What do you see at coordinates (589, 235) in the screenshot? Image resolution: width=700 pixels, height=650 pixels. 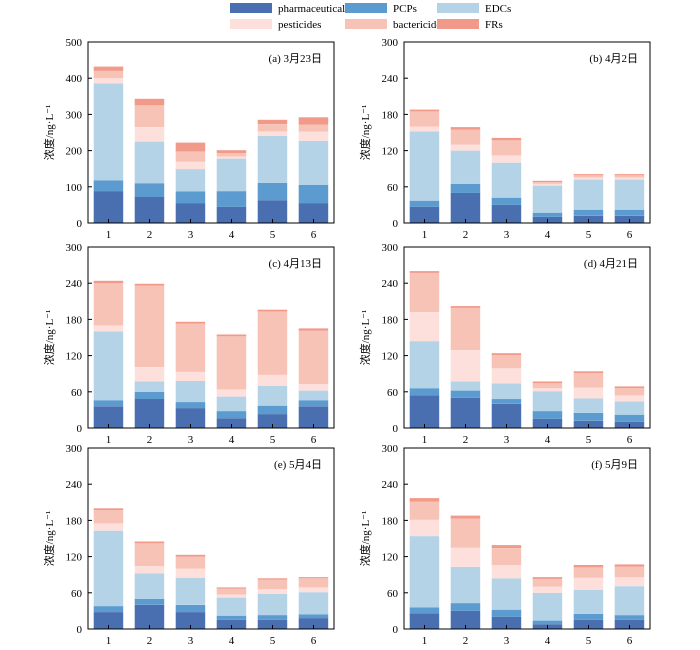 I see `x-tick-label-2-5: 5` at bounding box center [589, 235].